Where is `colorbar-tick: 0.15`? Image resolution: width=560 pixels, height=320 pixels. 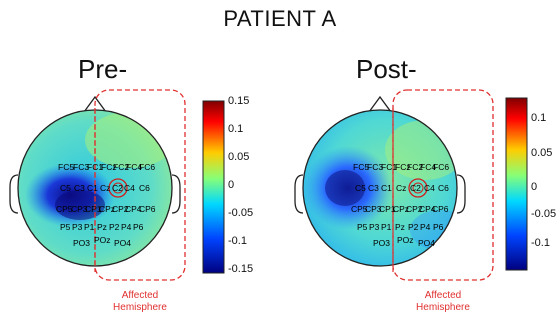 colorbar-tick: 0.15 is located at coordinates (239, 101).